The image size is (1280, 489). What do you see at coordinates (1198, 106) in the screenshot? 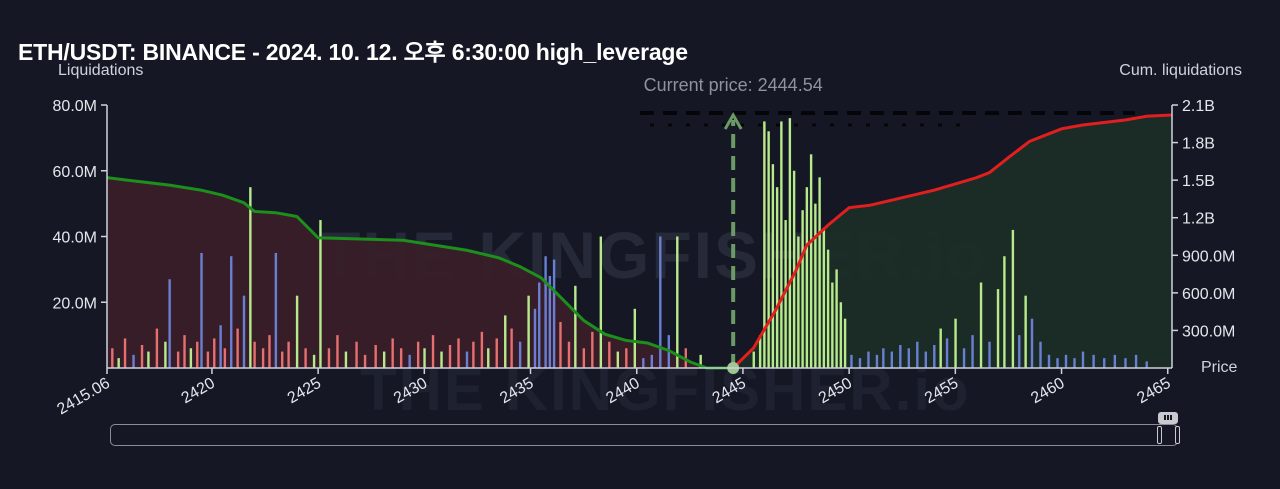
I see `y-right-tick-label: 2.1B` at bounding box center [1198, 106].